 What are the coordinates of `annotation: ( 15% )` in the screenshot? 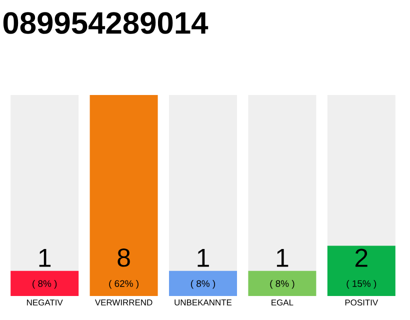 It's located at (361, 284).